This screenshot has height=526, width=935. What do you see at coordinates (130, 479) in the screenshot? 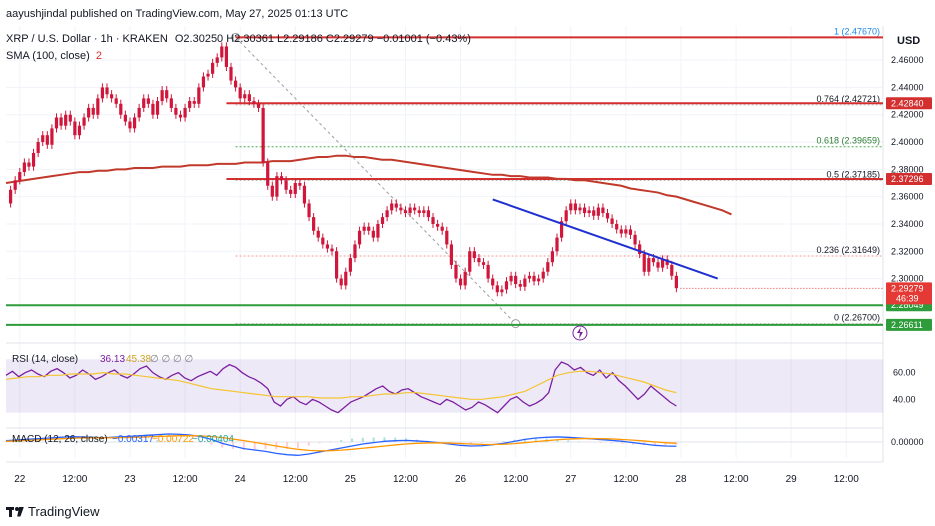
I see `time-tick-label: 23` at bounding box center [130, 479].